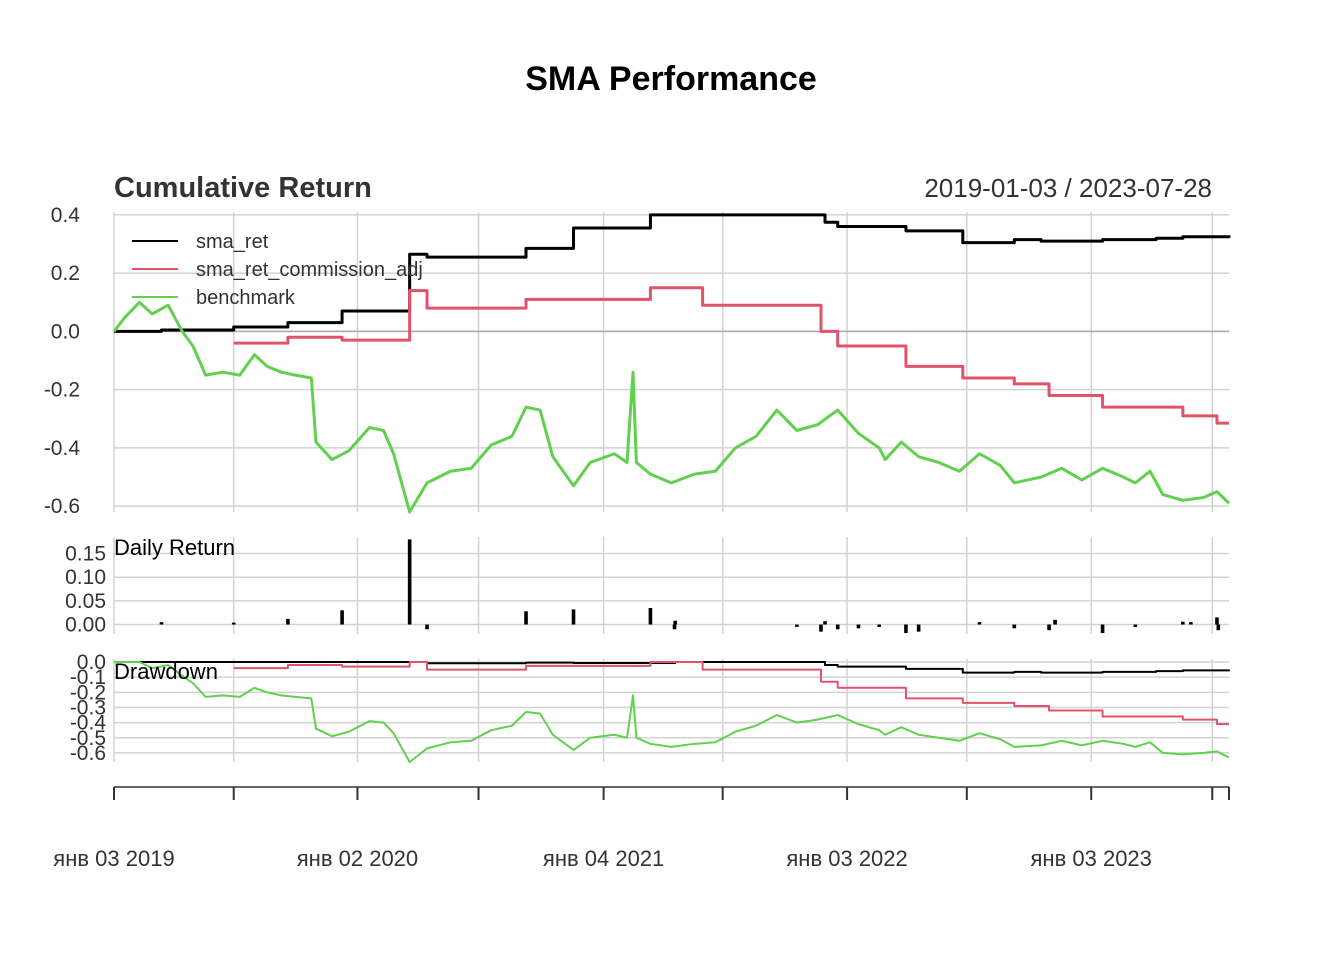 The image size is (1344, 960). What do you see at coordinates (88, 753) in the screenshot?
I see `drawdown-y-tick-label: -0.6` at bounding box center [88, 753].